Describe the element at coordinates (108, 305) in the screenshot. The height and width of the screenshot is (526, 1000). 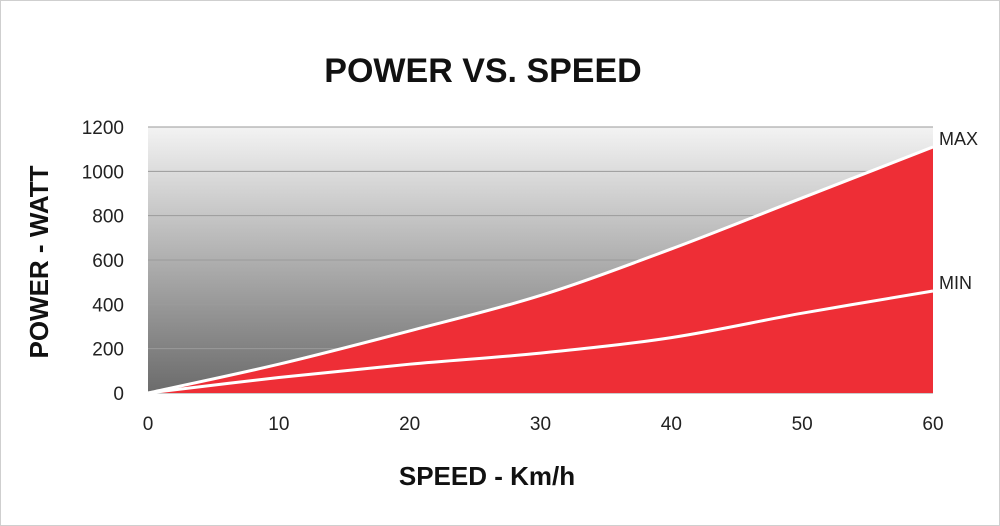
I see `y-tick-label: 400` at that location.